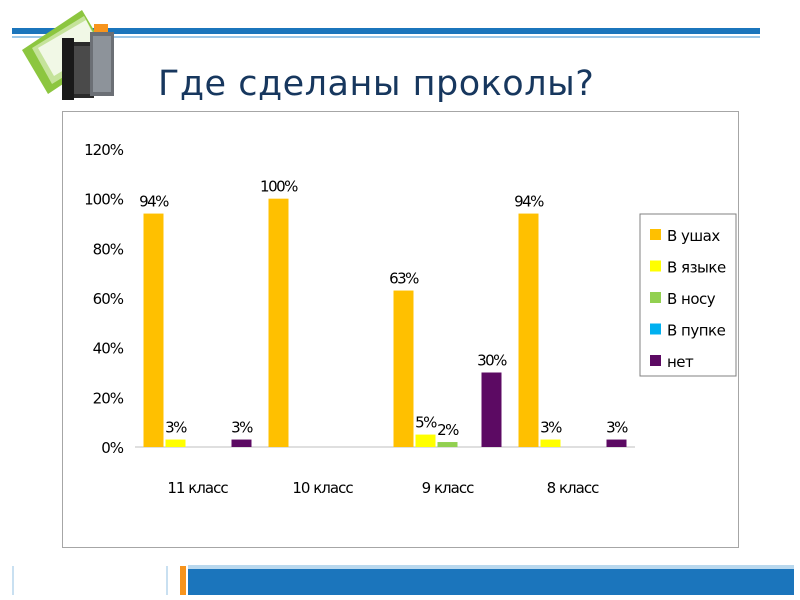 This screenshot has width=800, height=600. Describe the element at coordinates (386, 31) in the screenshot. I see `header-bar` at that location.